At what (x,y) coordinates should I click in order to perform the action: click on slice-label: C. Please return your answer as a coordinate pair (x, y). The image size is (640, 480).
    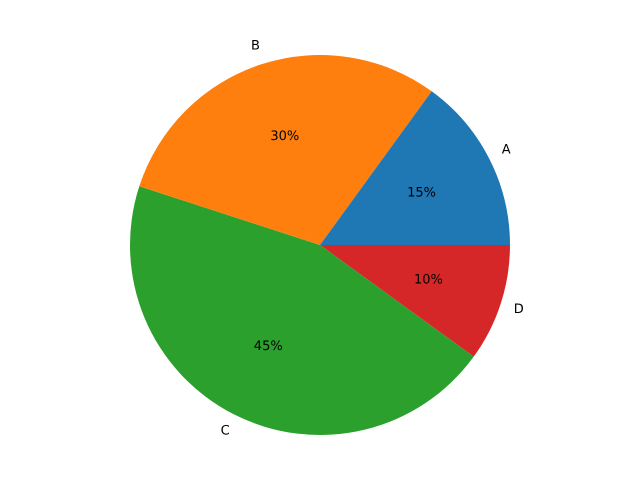
    Looking at the image, I should click on (225, 431).